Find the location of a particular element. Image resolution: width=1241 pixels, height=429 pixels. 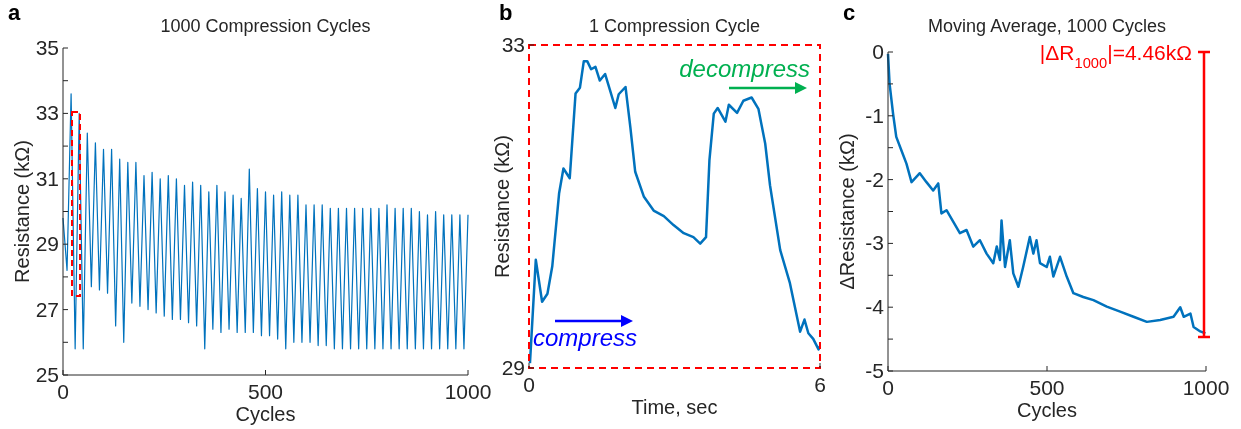

annotation: decompress is located at coordinates (744, 68).